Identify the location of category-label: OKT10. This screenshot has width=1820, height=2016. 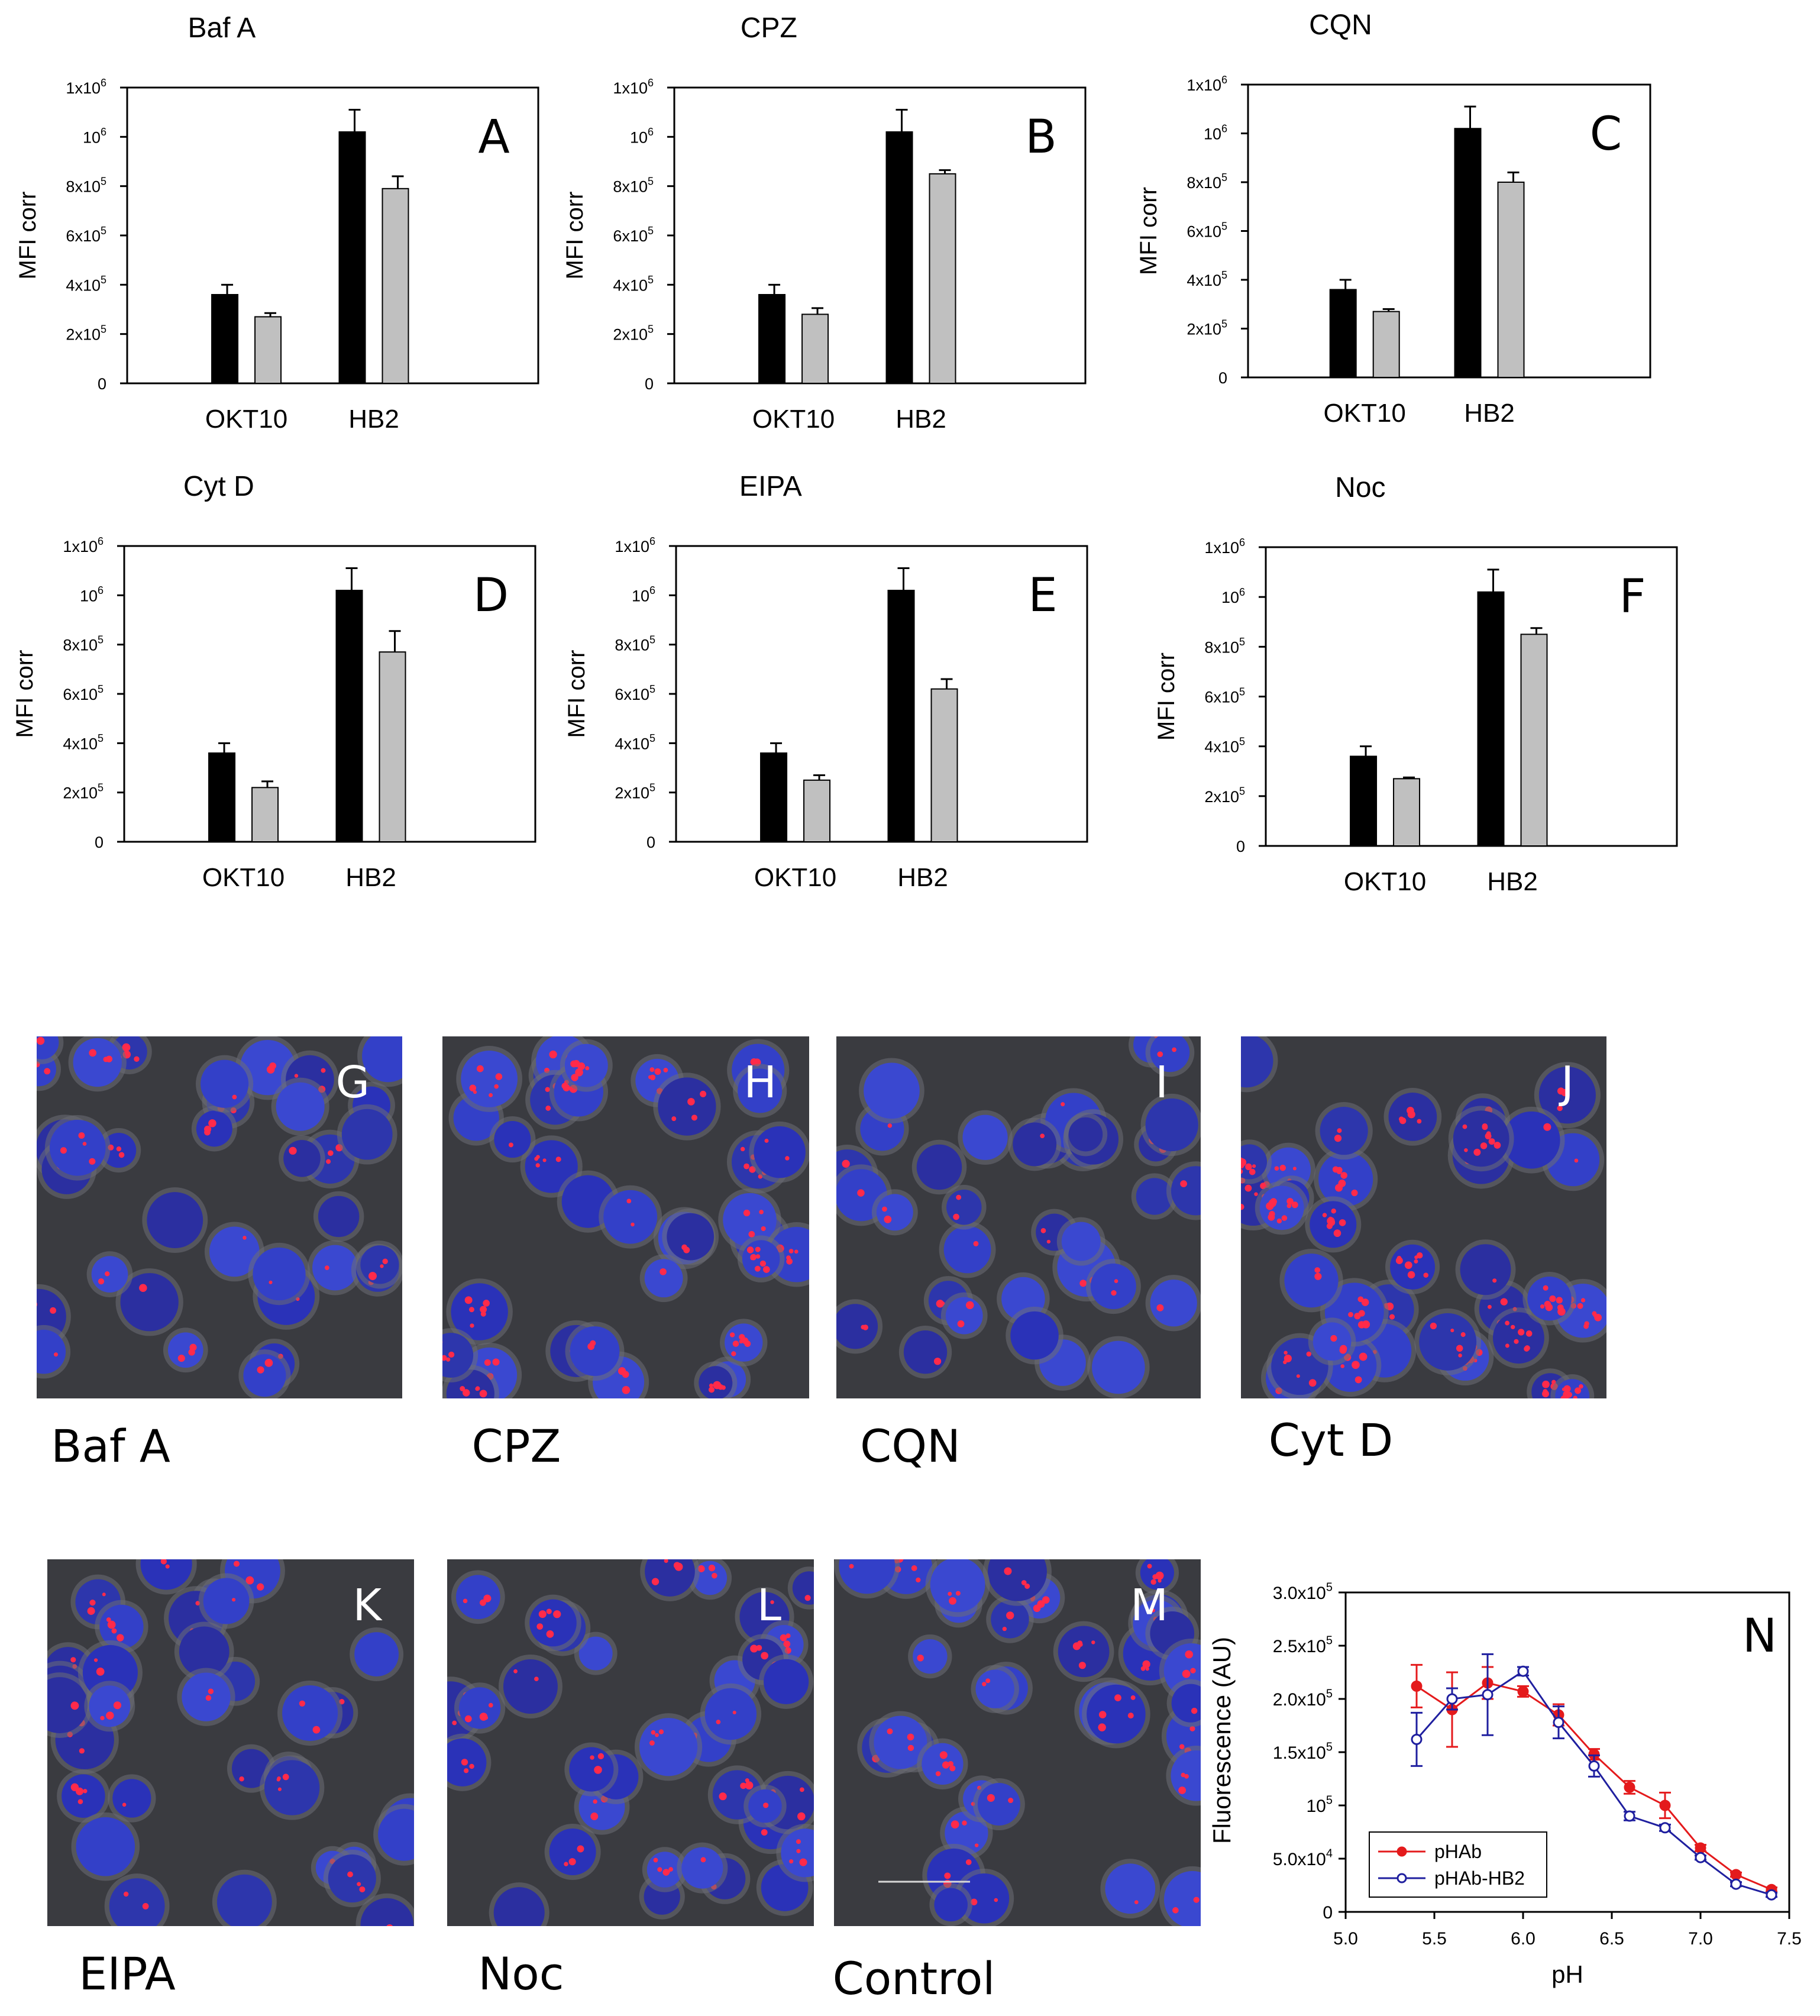
(793, 419).